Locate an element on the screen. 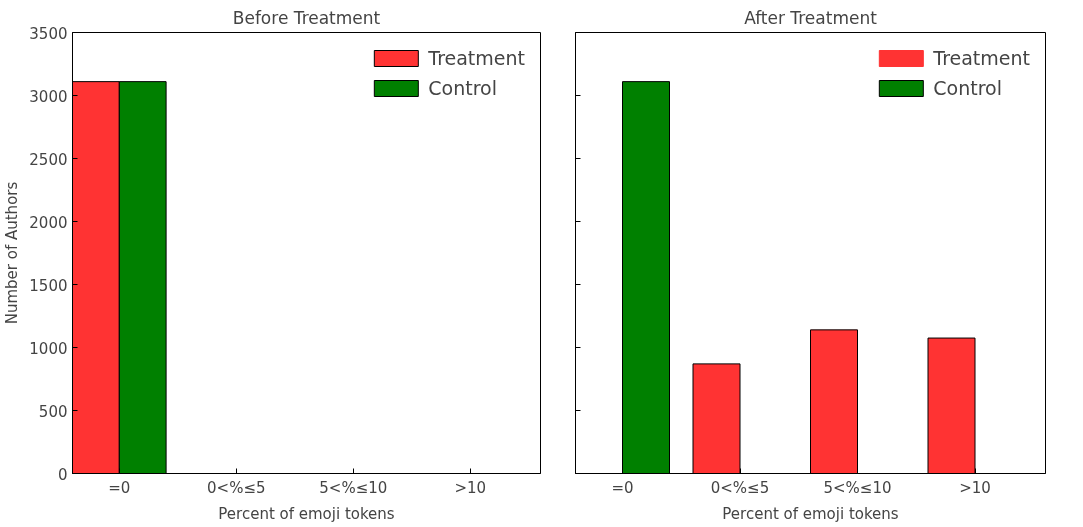 This screenshot has width=1083, height=527. y-tick-label: 3500 is located at coordinates (48, 33).